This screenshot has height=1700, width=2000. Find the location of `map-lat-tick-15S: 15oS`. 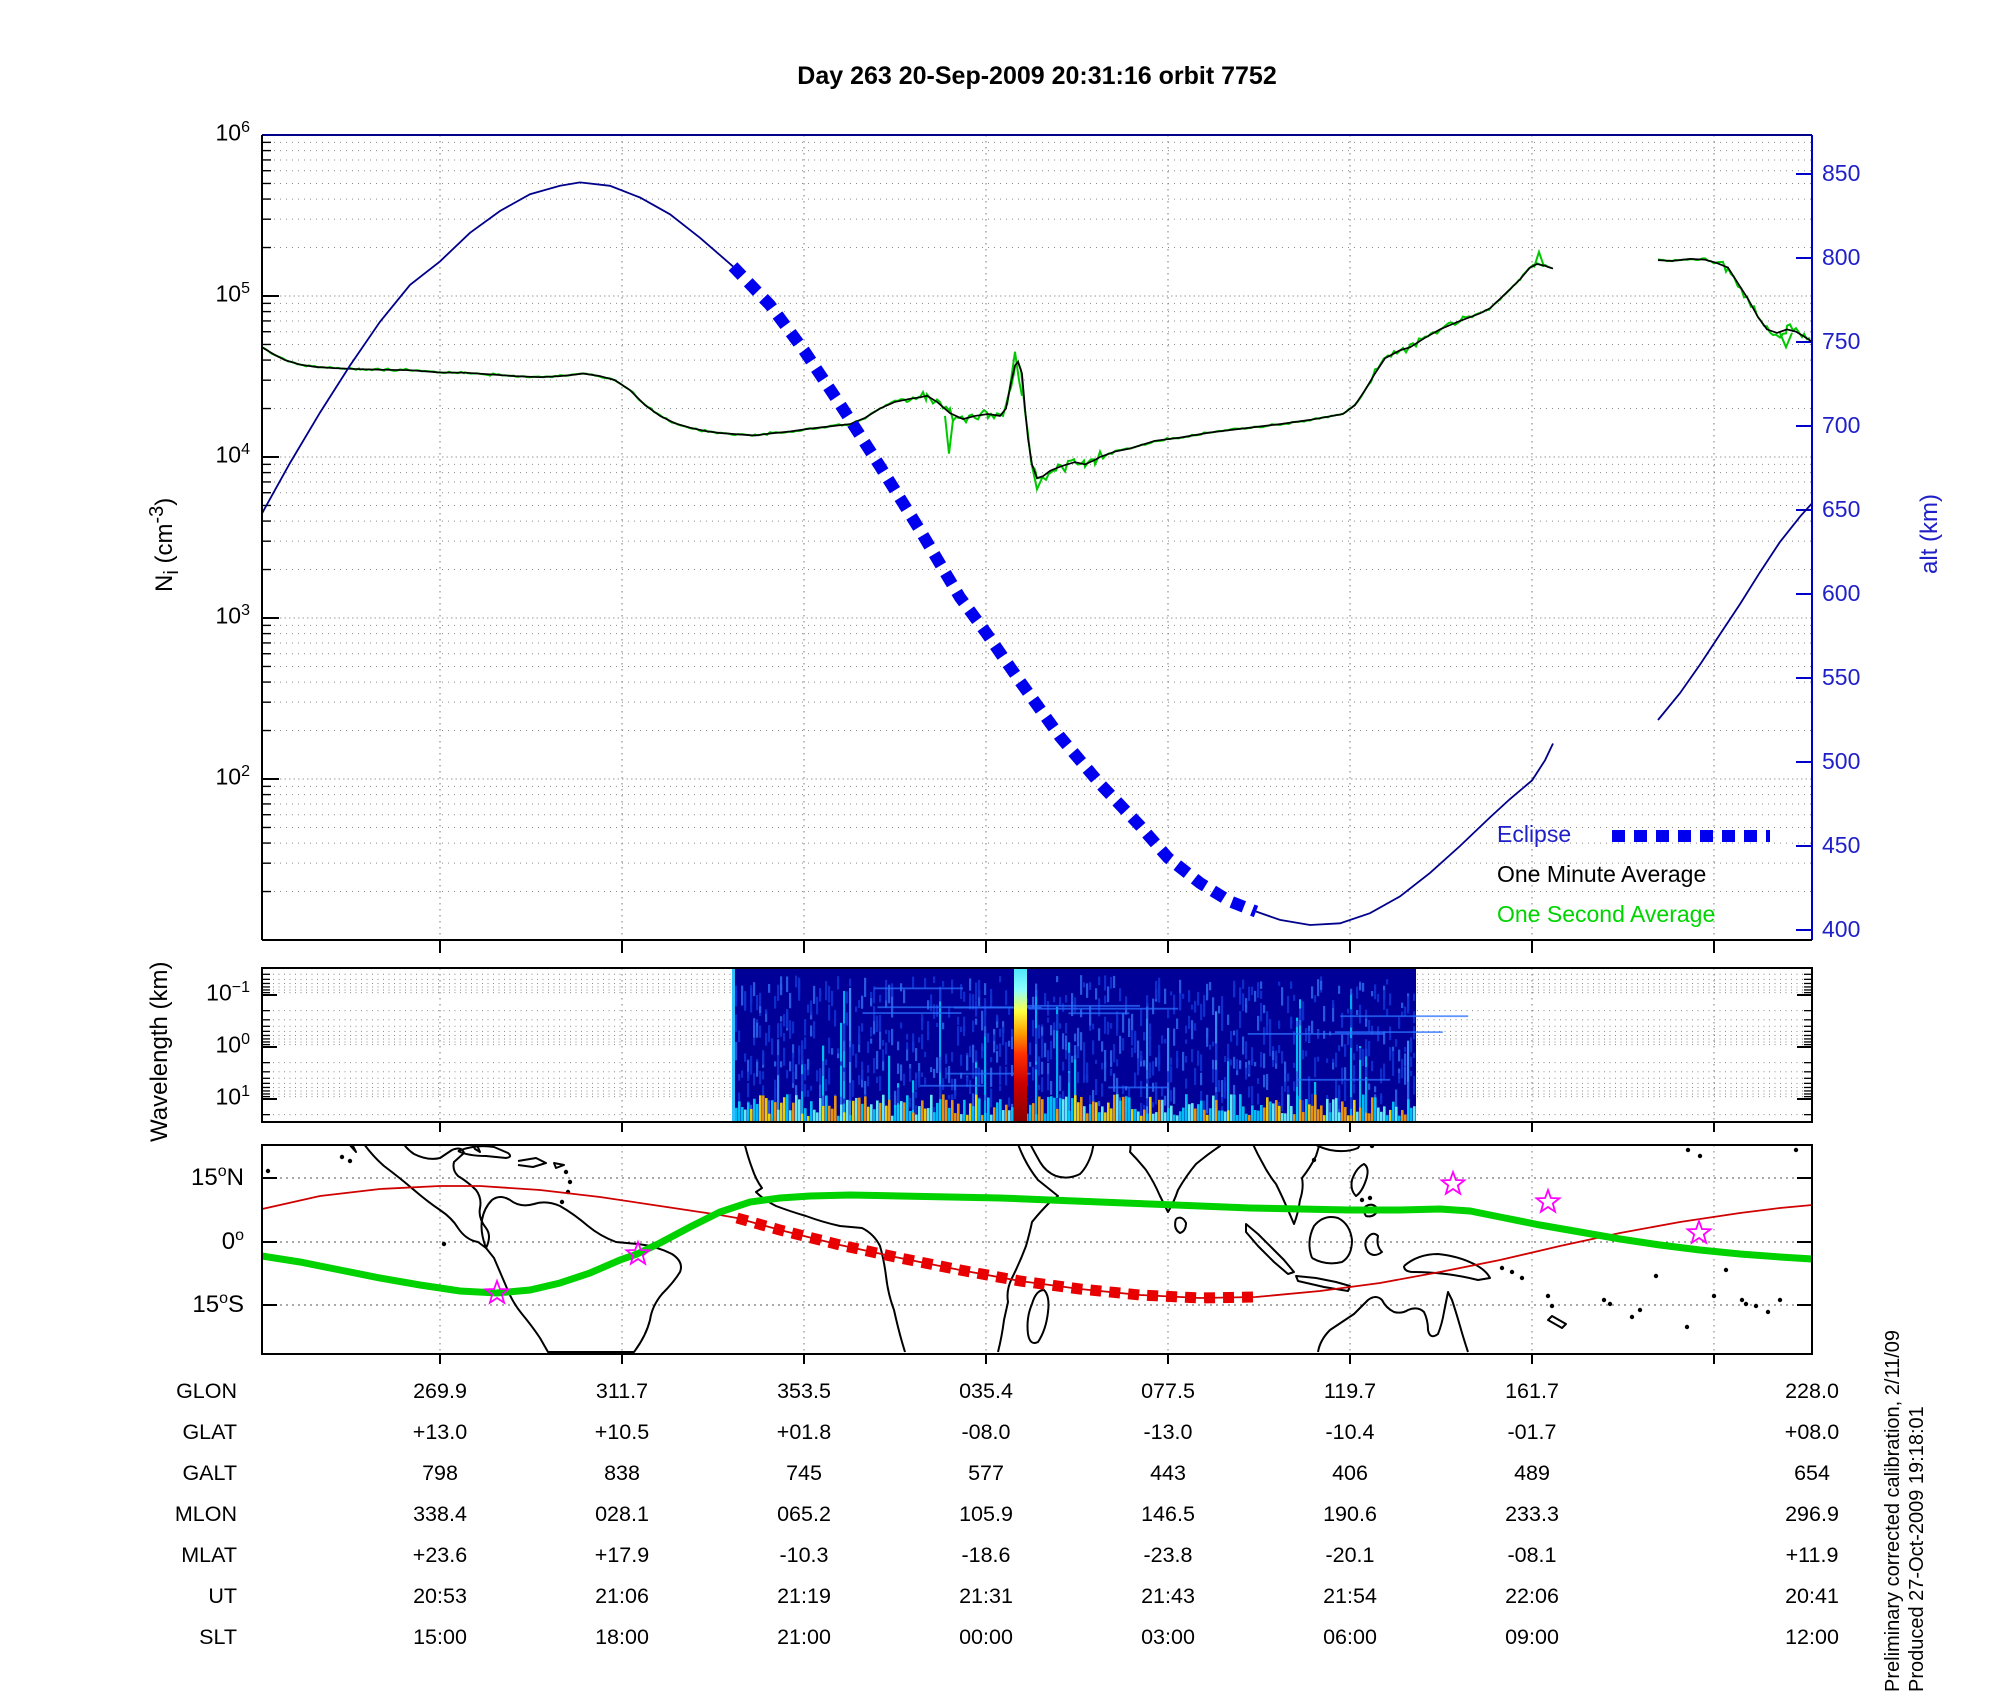

map-lat-tick-15S: 15oS is located at coordinates (218, 1304).